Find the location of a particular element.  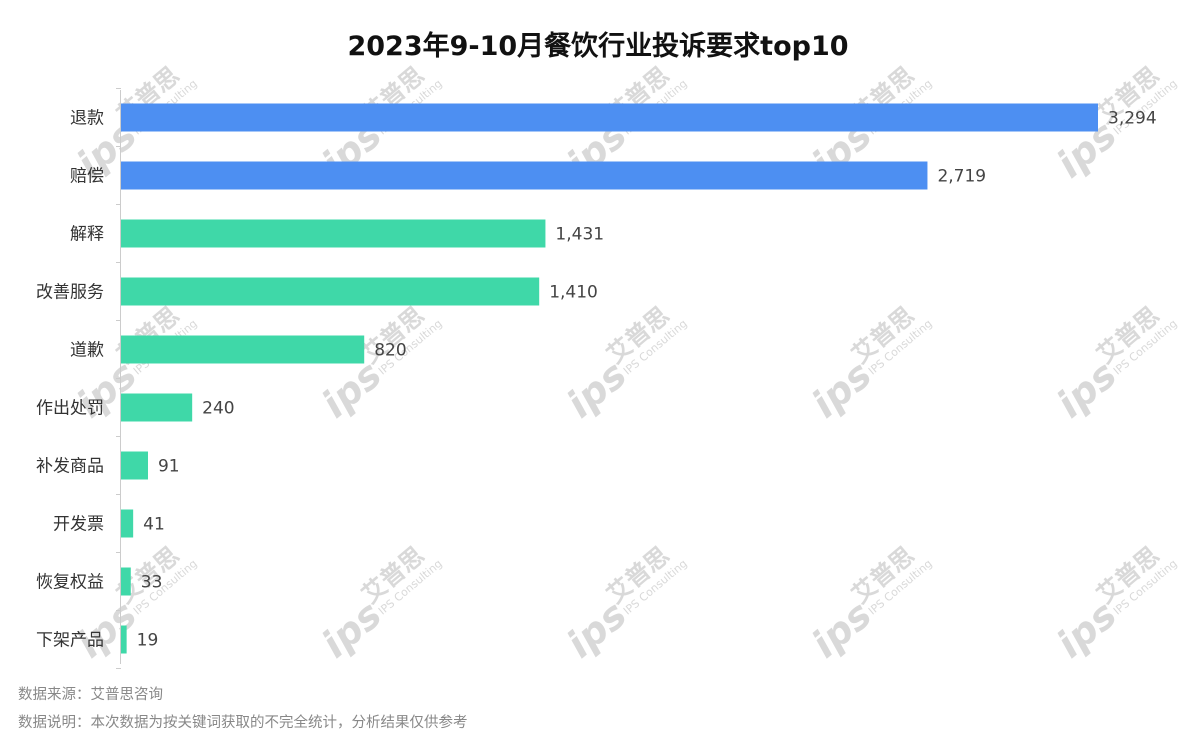

value-label: 820 is located at coordinates (390, 351).